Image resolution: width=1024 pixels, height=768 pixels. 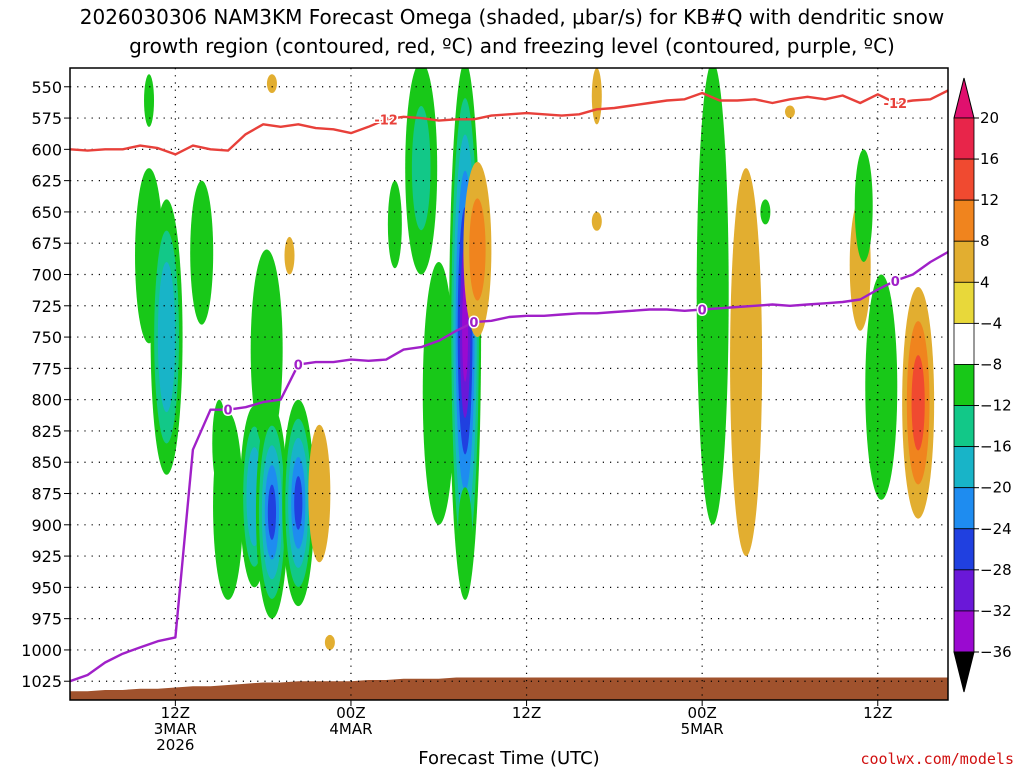 What do you see at coordinates (46, 368) in the screenshot?
I see `y-tick-label-775: 775` at bounding box center [46, 368].